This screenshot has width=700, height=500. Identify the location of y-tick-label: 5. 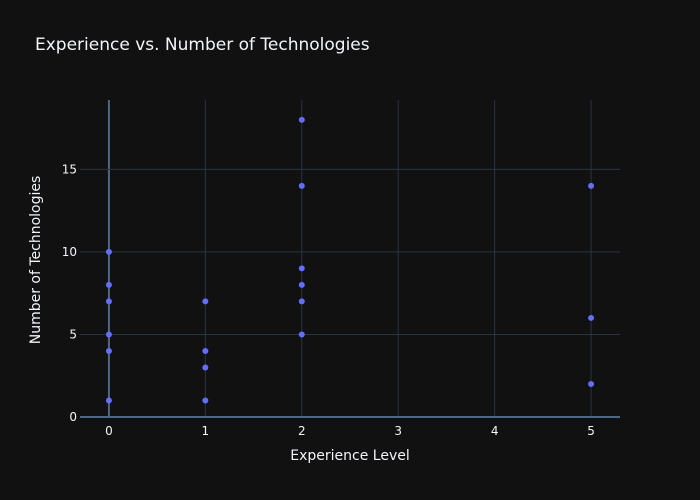
(73, 334).